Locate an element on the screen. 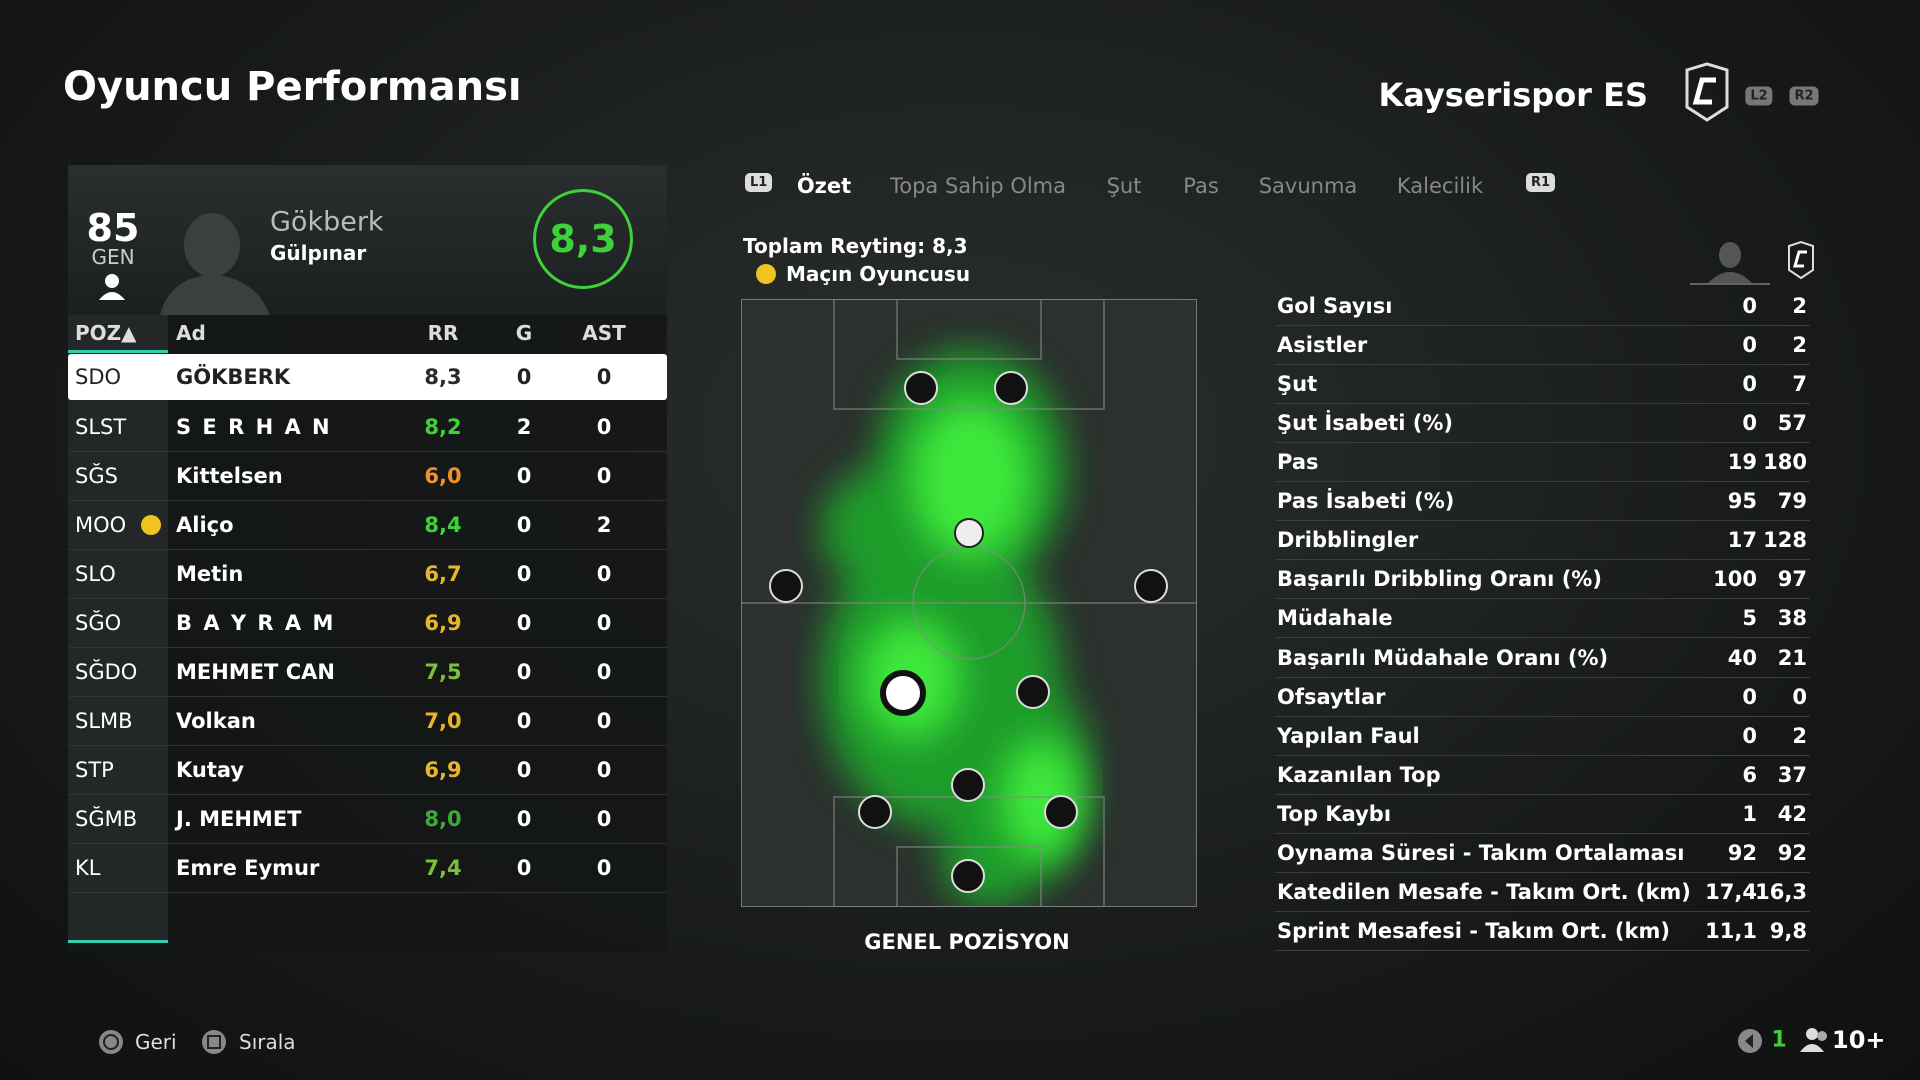 The width and height of the screenshot is (1920, 1080). cell-name: Kittelsen is located at coordinates (229, 476).